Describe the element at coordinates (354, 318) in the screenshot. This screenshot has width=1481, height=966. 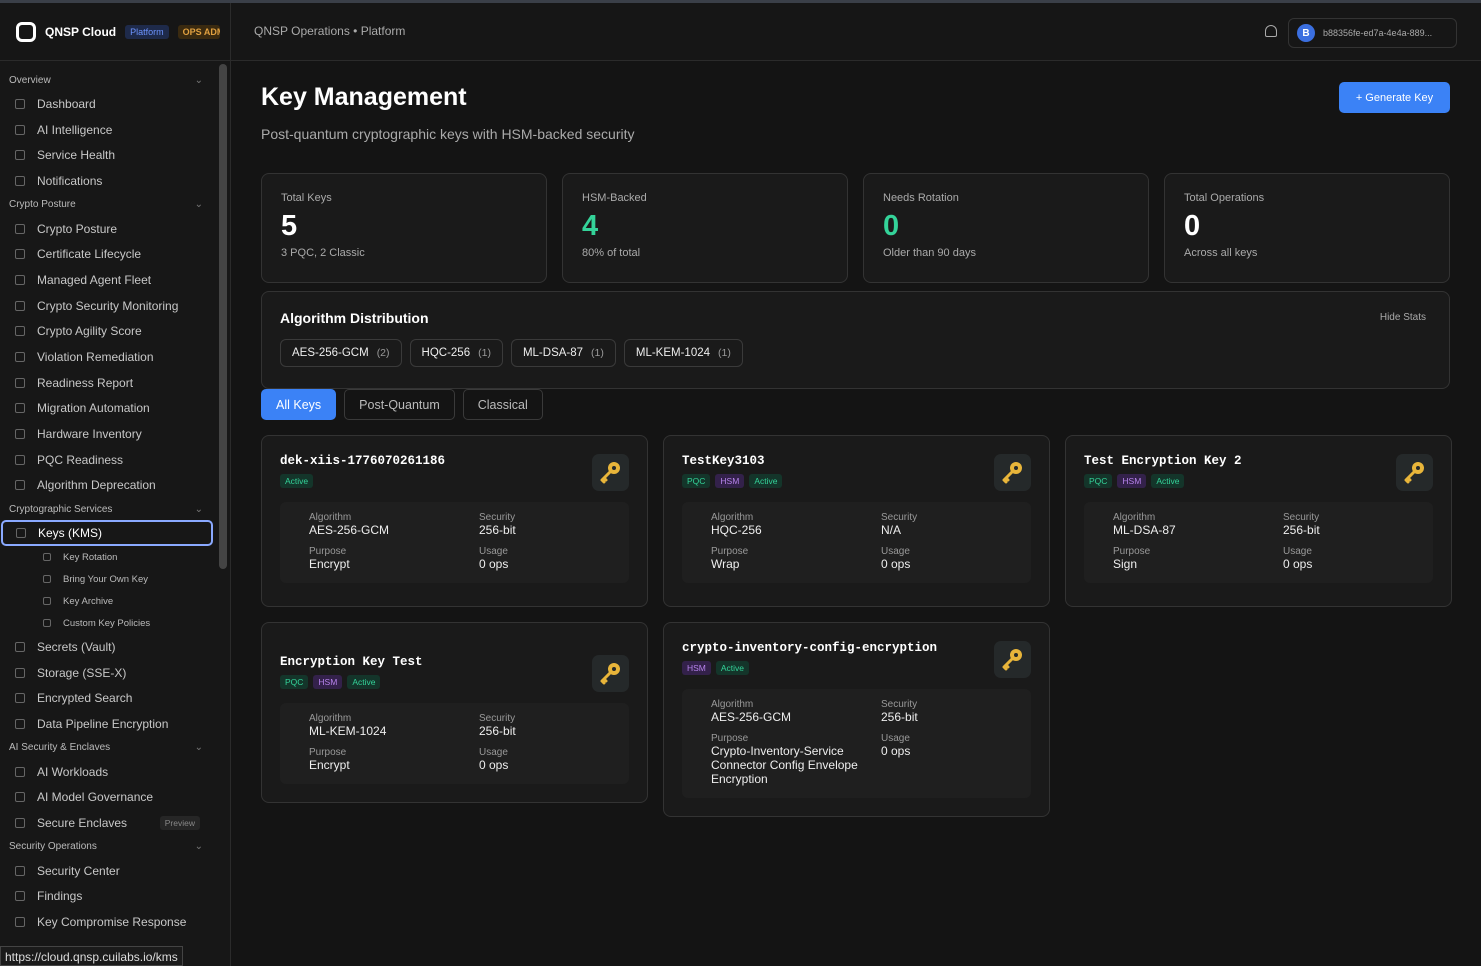
I see `distribution-title: Algorithm Distribution` at that location.